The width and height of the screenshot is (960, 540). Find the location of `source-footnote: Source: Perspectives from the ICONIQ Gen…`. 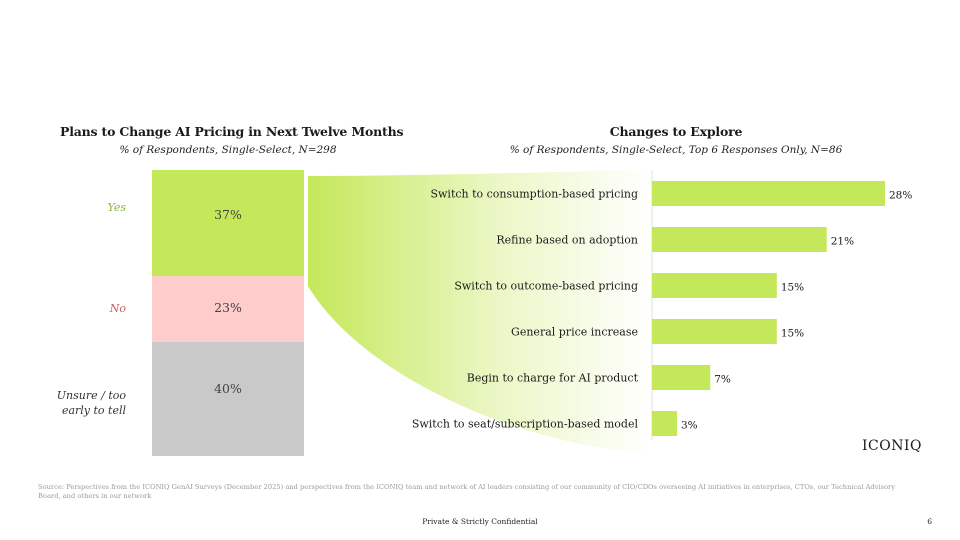

source-footnote: Source: Perspectives from the ICONIQ Gen… is located at coordinates (466, 491).